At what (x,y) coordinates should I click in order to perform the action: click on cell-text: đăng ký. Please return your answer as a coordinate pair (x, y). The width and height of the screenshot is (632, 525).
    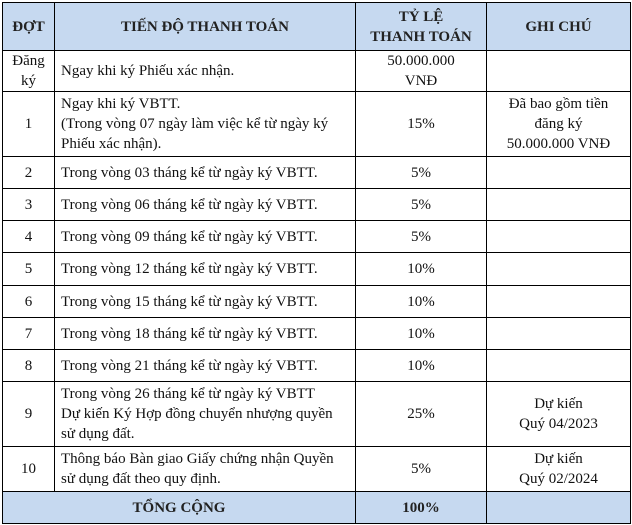
    Looking at the image, I should click on (558, 124).